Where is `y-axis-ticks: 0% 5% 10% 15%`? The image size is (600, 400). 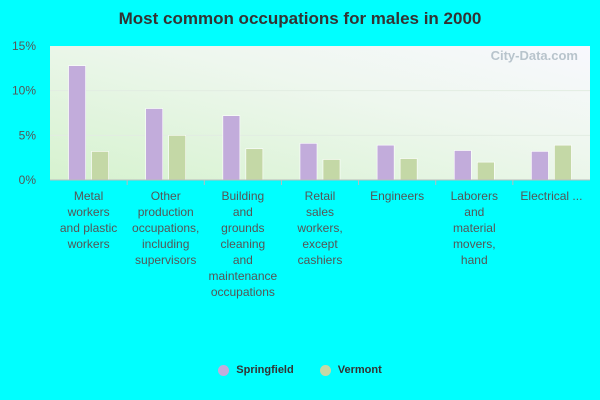
y-axis-ticks: 0% 5% 10% 15% is located at coordinates (24, 113).